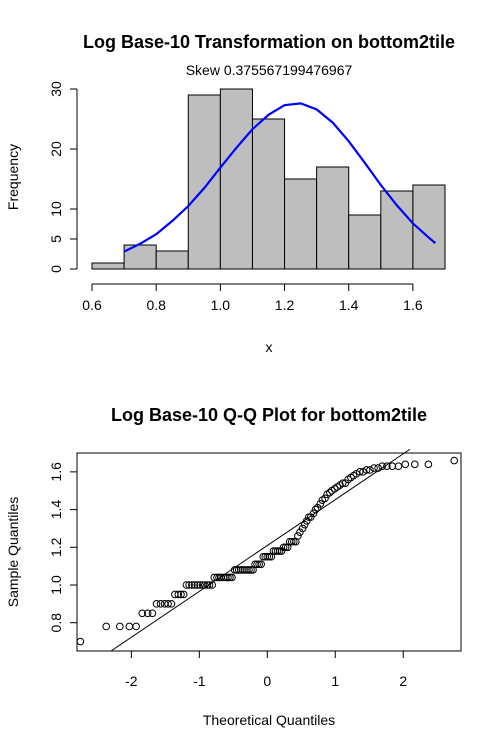 This screenshot has width=500, height=750. Describe the element at coordinates (221, 305) in the screenshot. I see `histogram-x-tick-label: 1.0` at that location.